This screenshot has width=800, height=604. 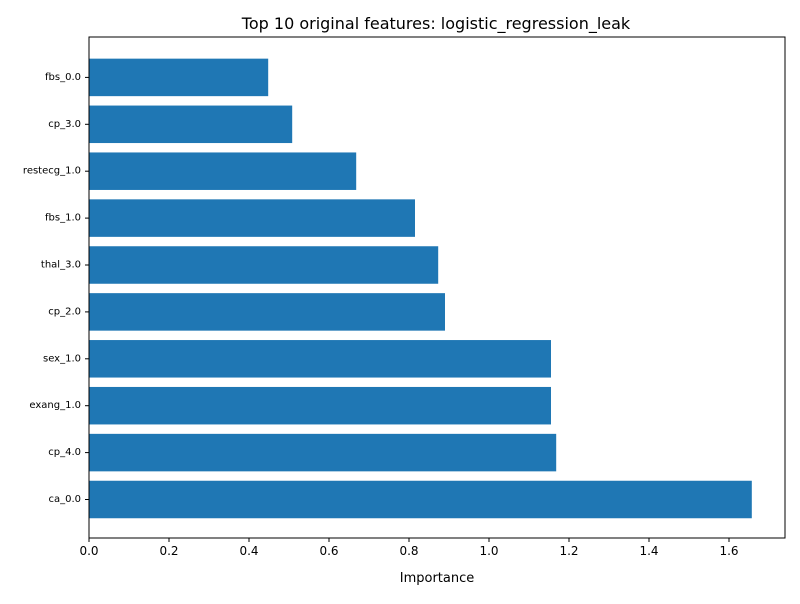 I want to click on bar-sex_1.0, so click(x=320, y=359).